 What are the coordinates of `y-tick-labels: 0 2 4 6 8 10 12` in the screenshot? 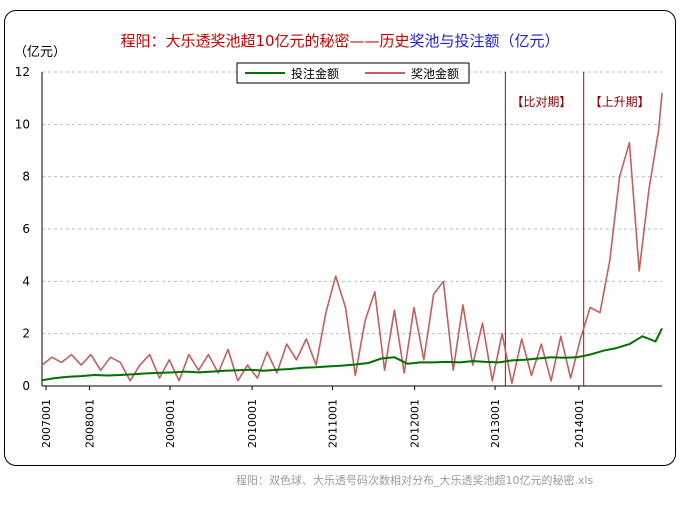 It's located at (22, 229).